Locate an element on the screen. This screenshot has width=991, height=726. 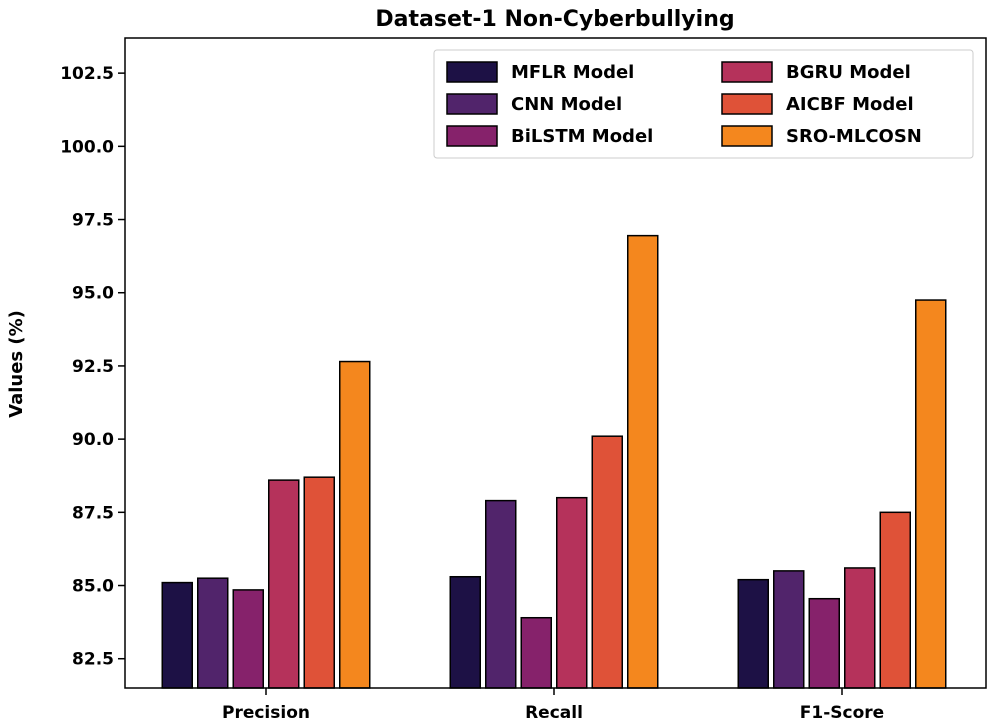
bar-bgru-model-precision is located at coordinates (284, 584).